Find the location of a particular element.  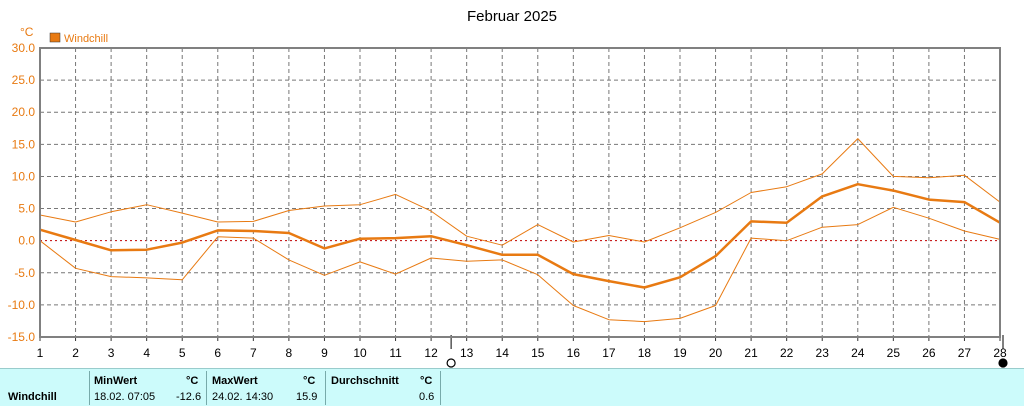

y-tick-label: 15.0 is located at coordinates (24, 144).